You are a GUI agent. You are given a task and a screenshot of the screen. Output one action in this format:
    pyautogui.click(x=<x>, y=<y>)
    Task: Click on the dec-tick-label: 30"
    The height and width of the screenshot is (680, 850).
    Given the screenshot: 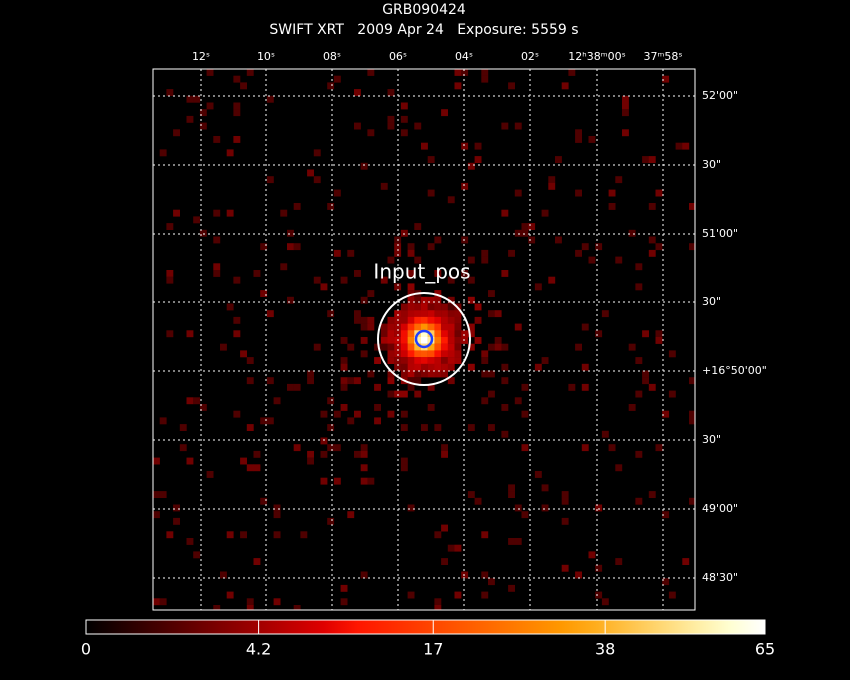 What is the action you would take?
    pyautogui.click(x=711, y=439)
    